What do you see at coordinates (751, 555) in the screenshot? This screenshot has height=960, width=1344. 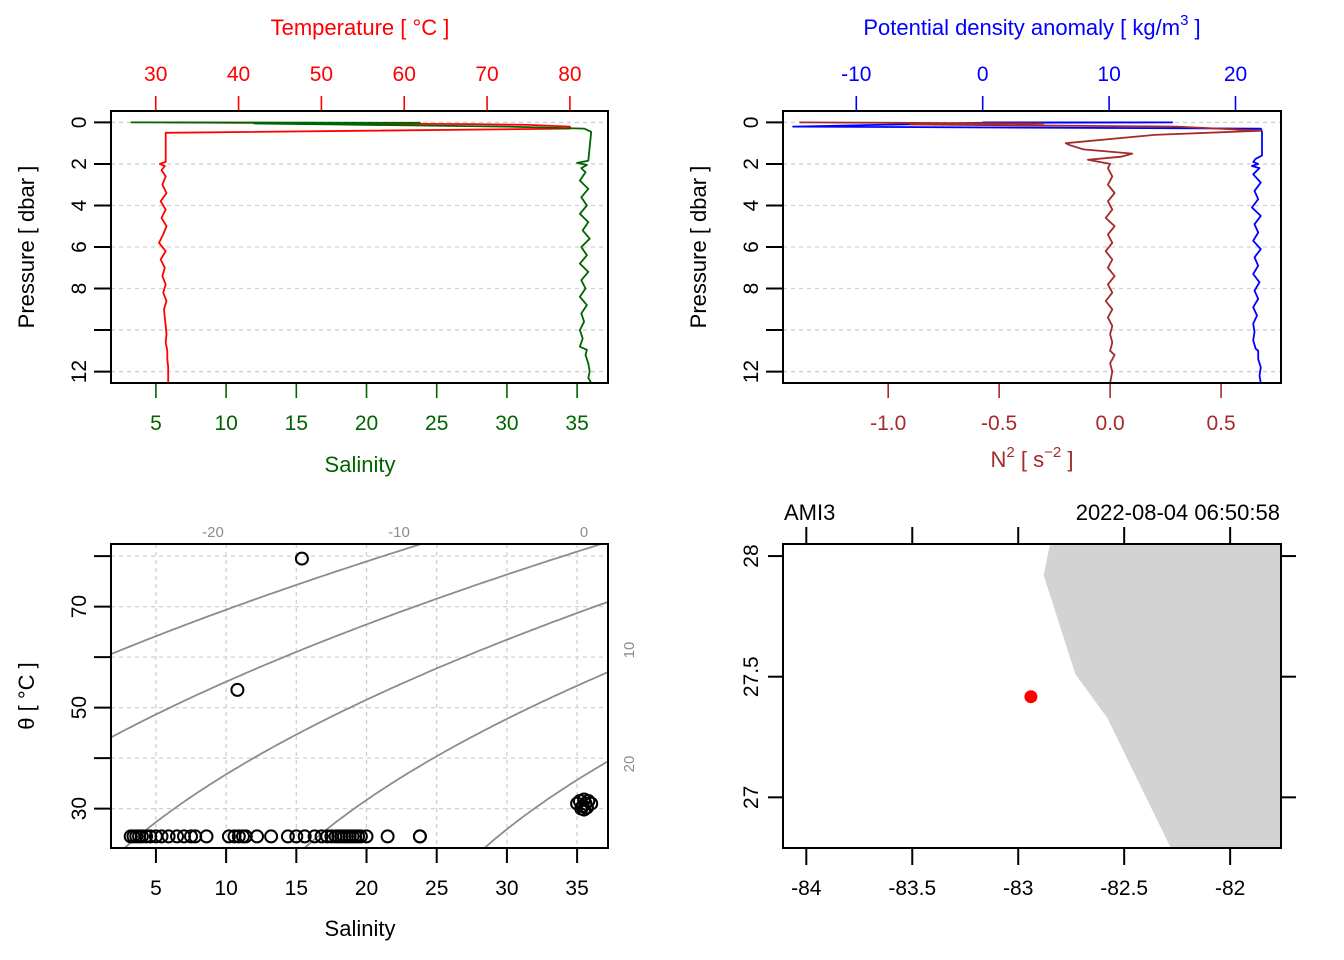 I see `latitude-tick-label: 28` at bounding box center [751, 555].